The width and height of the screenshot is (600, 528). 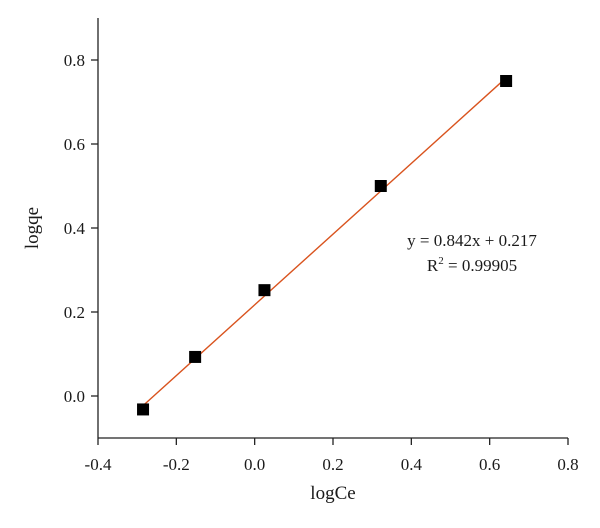 What do you see at coordinates (74, 60) in the screenshot?
I see `y-tick-label: 0.8` at bounding box center [74, 60].